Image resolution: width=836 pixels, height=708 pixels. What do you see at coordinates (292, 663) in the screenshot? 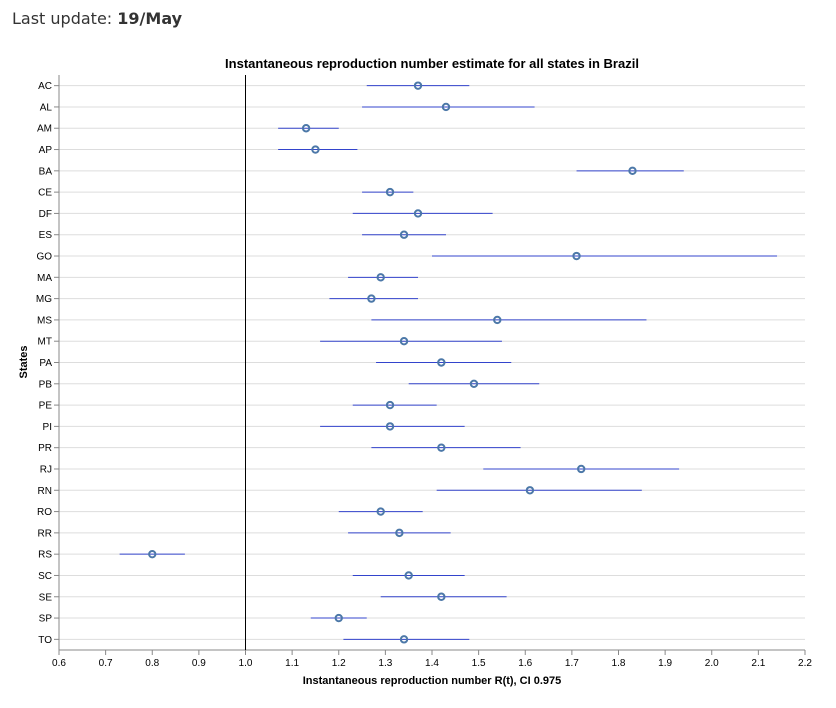
I see `x-tick-label: 1.1` at bounding box center [292, 663].